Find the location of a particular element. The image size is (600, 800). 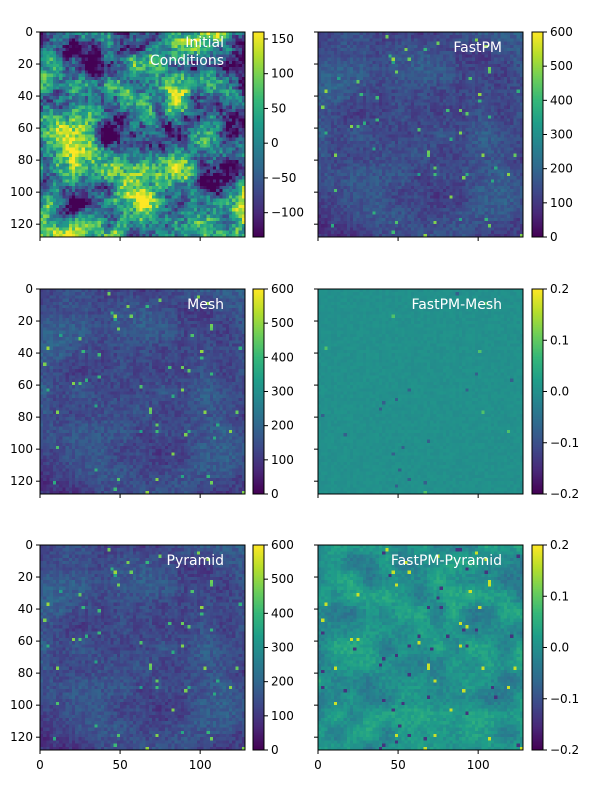

panel-4: FastPM-Mesh −0.2 −0.1 0.0 0.1 0.2 is located at coordinates (446, 391).